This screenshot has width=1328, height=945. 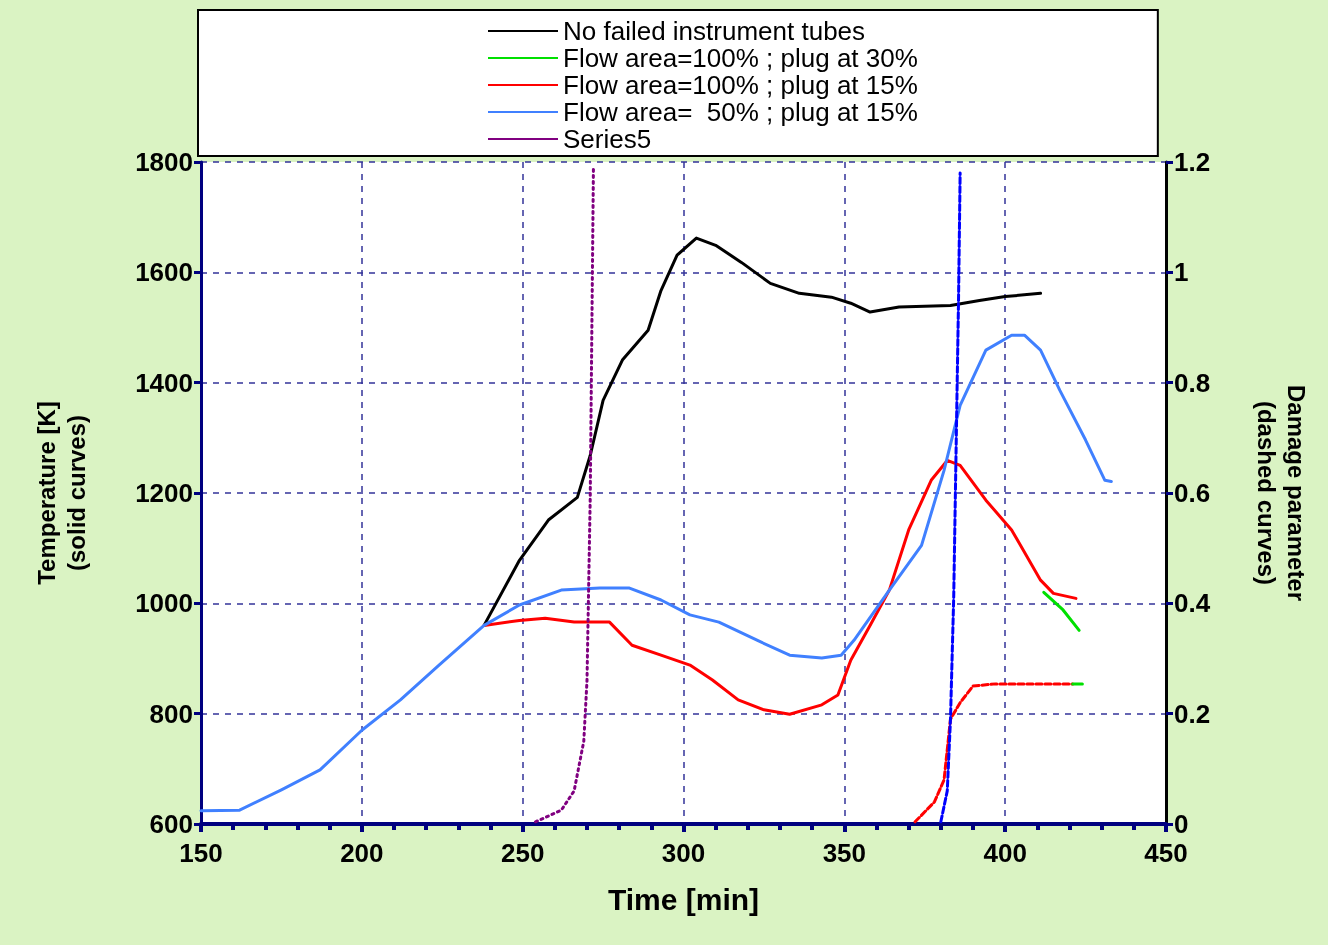 What do you see at coordinates (362, 853) in the screenshot?
I see `x-tick-label: 200` at bounding box center [362, 853].